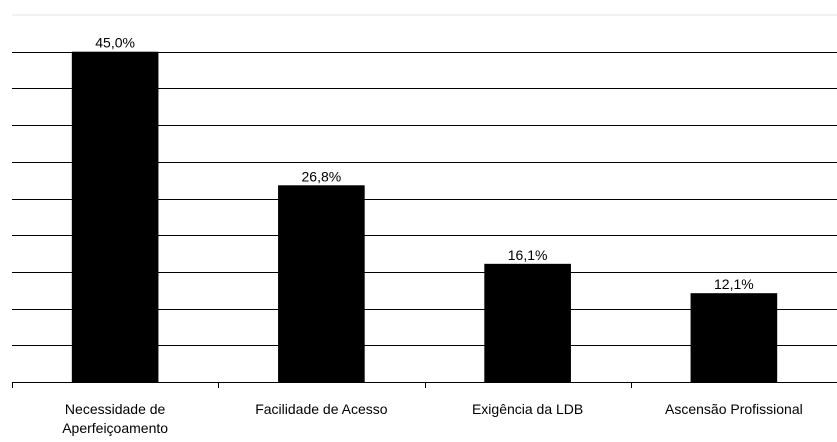 The width and height of the screenshot is (837, 442). What do you see at coordinates (115, 418) in the screenshot?
I see `x-tick-label: Necessidade de Aperfeiçoamento` at bounding box center [115, 418].